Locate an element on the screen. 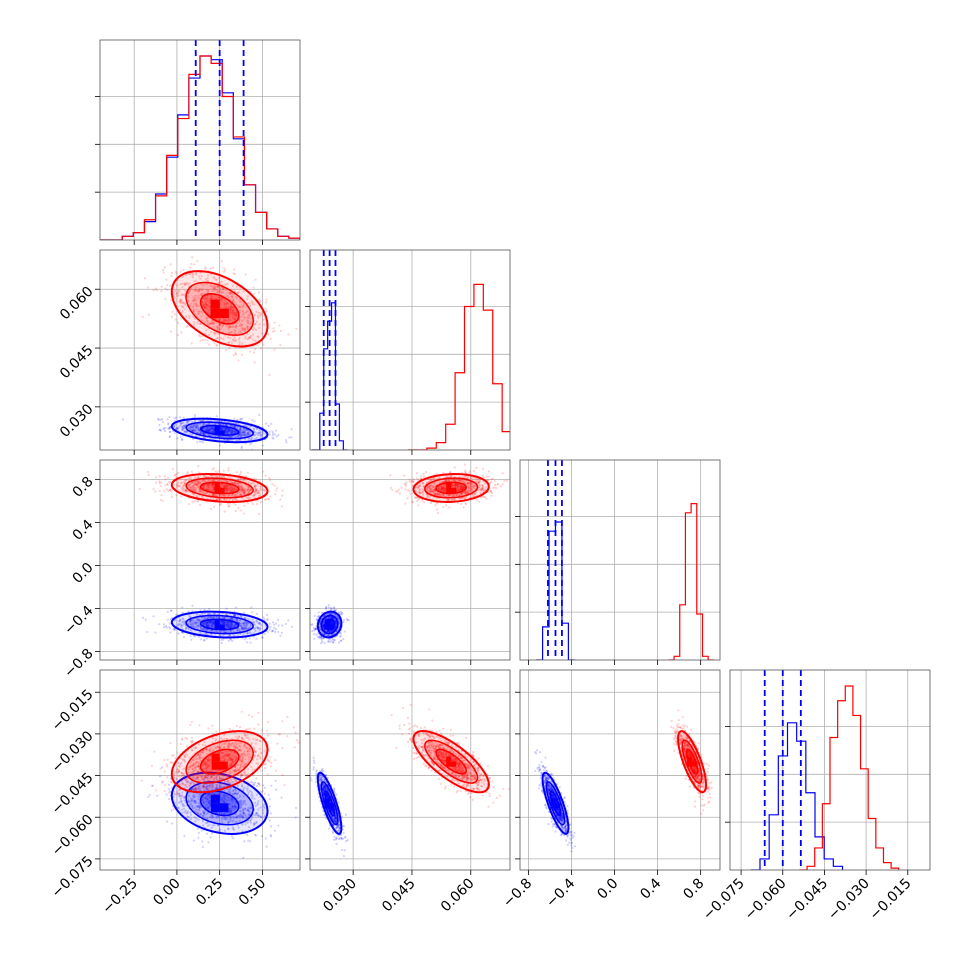 This screenshot has height=970, width=970. y-tick-label: 0.060 is located at coordinates (77, 304).